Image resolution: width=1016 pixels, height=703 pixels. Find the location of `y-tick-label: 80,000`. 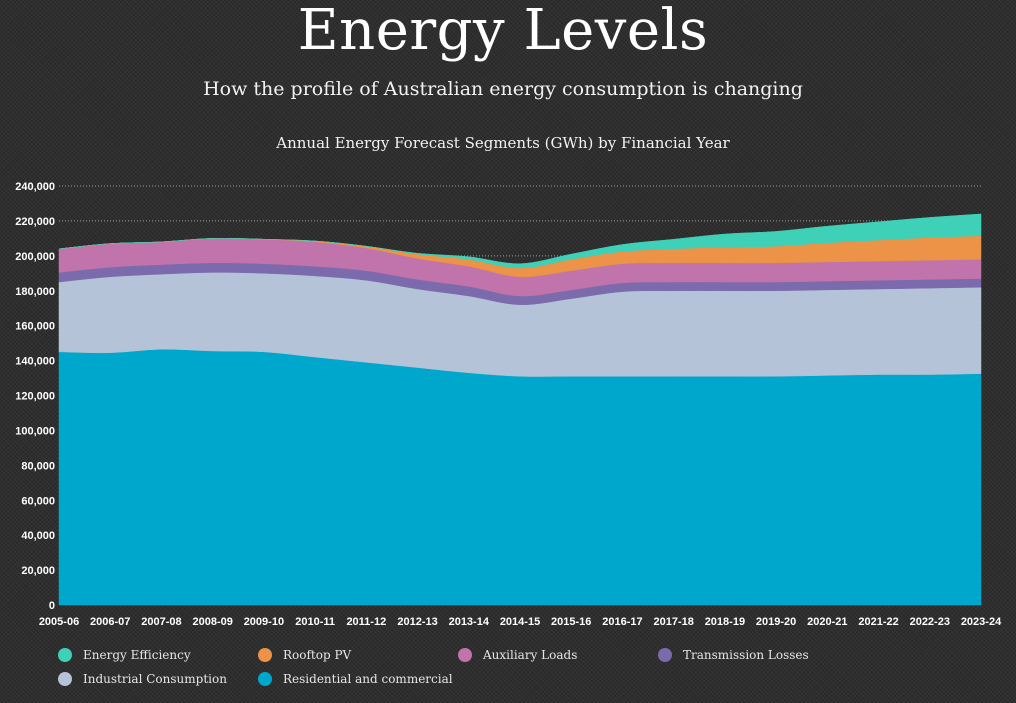

y-tick-label: 80,000 is located at coordinates (38, 466).